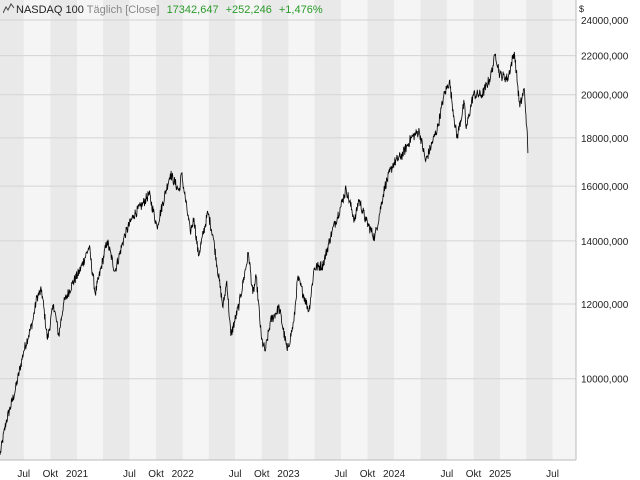 The width and height of the screenshot is (640, 480). I want to click on x-tick-label: 2024, so click(394, 474).